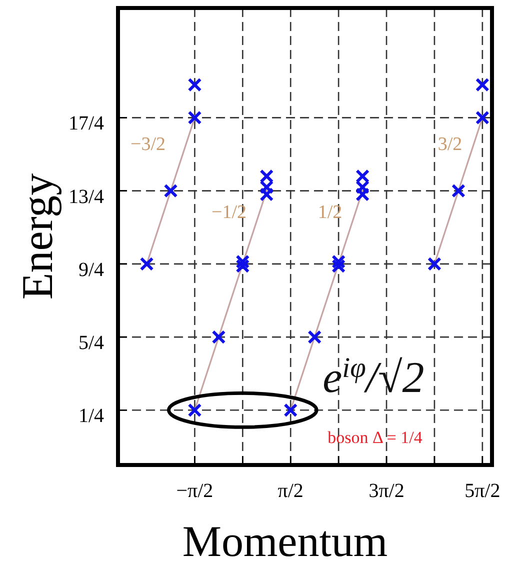 Image resolution: width=508 pixels, height=565 pixels. Describe the element at coordinates (291, 491) in the screenshot. I see `x-tick-label: π/2` at that location.